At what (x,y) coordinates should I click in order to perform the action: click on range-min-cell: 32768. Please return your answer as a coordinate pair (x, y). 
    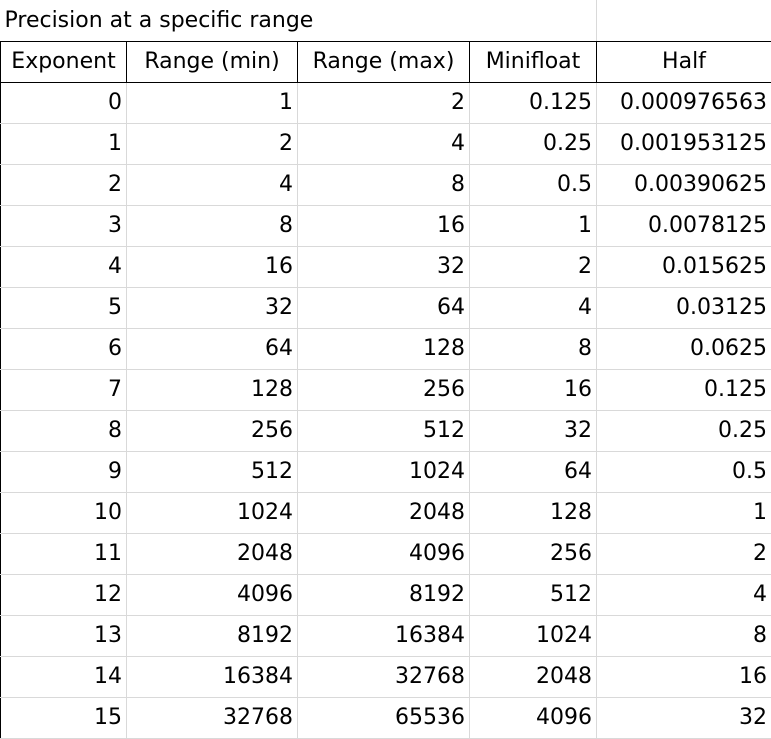
    Looking at the image, I should click on (212, 718).